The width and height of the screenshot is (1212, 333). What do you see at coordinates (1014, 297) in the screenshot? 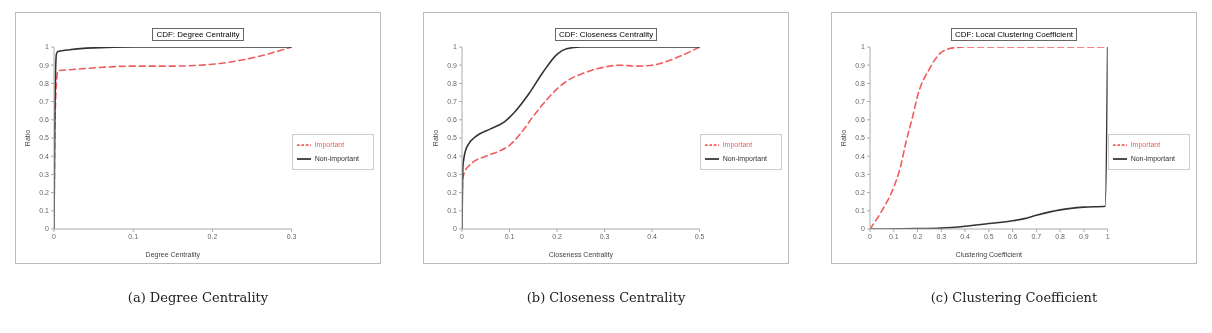
I see `text: (c) Clustering Coefficient` at bounding box center [1014, 297].